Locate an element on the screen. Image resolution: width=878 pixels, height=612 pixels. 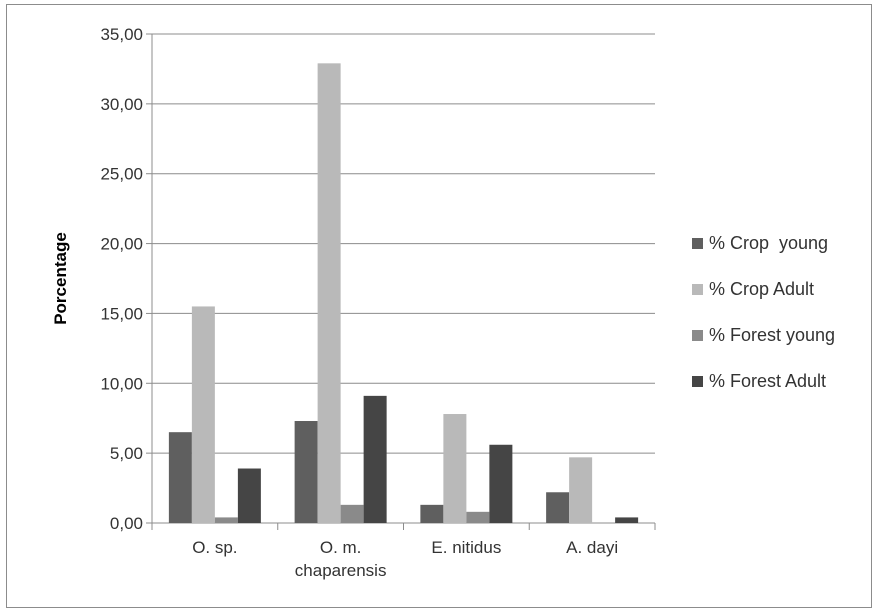
legend-entry: % Forest young is located at coordinates (772, 335).